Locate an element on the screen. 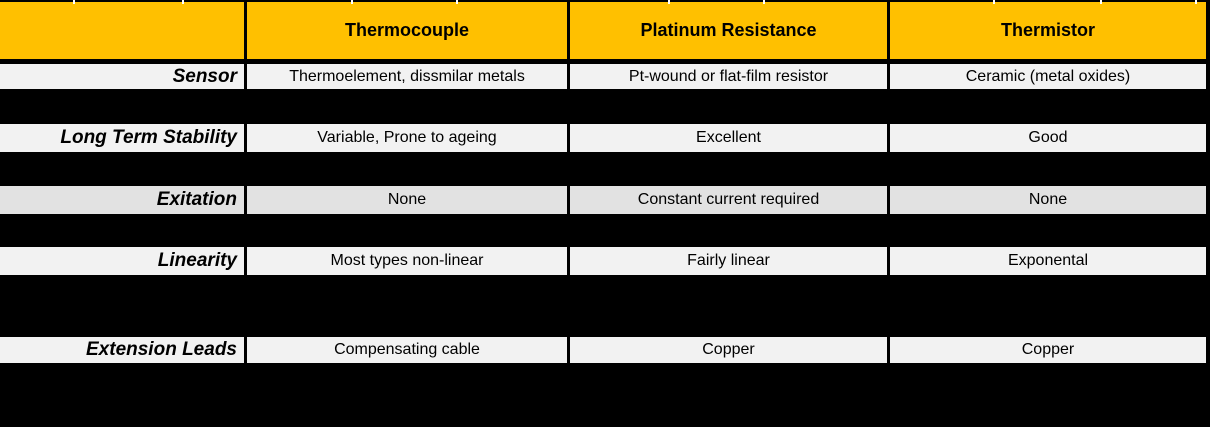 This screenshot has height=427, width=1210. cell-exitation-thermistor: None is located at coordinates (1048, 200).